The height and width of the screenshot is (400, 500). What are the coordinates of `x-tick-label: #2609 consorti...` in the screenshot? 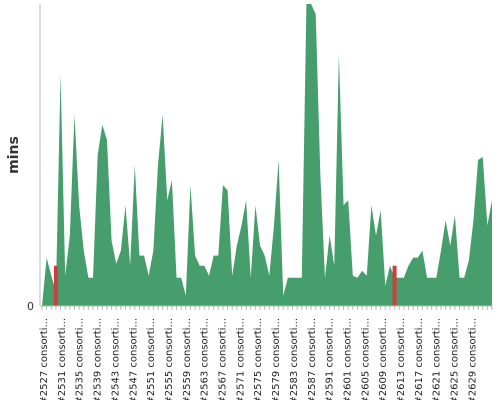 It's located at (383, 359).